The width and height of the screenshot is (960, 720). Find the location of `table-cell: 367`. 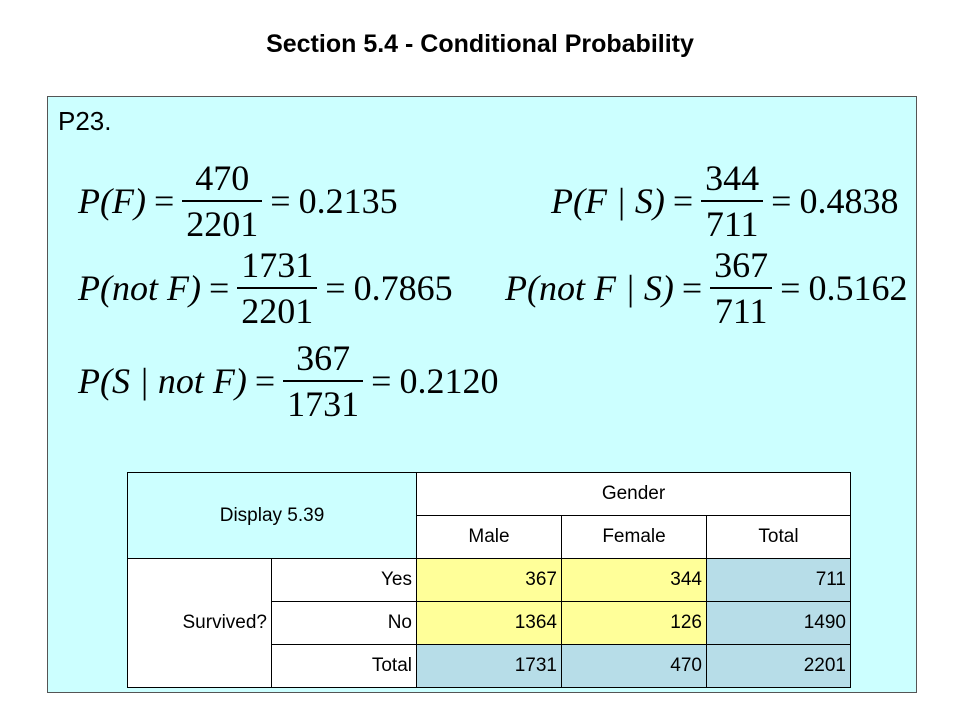

table-cell: 367 is located at coordinates (489, 580).